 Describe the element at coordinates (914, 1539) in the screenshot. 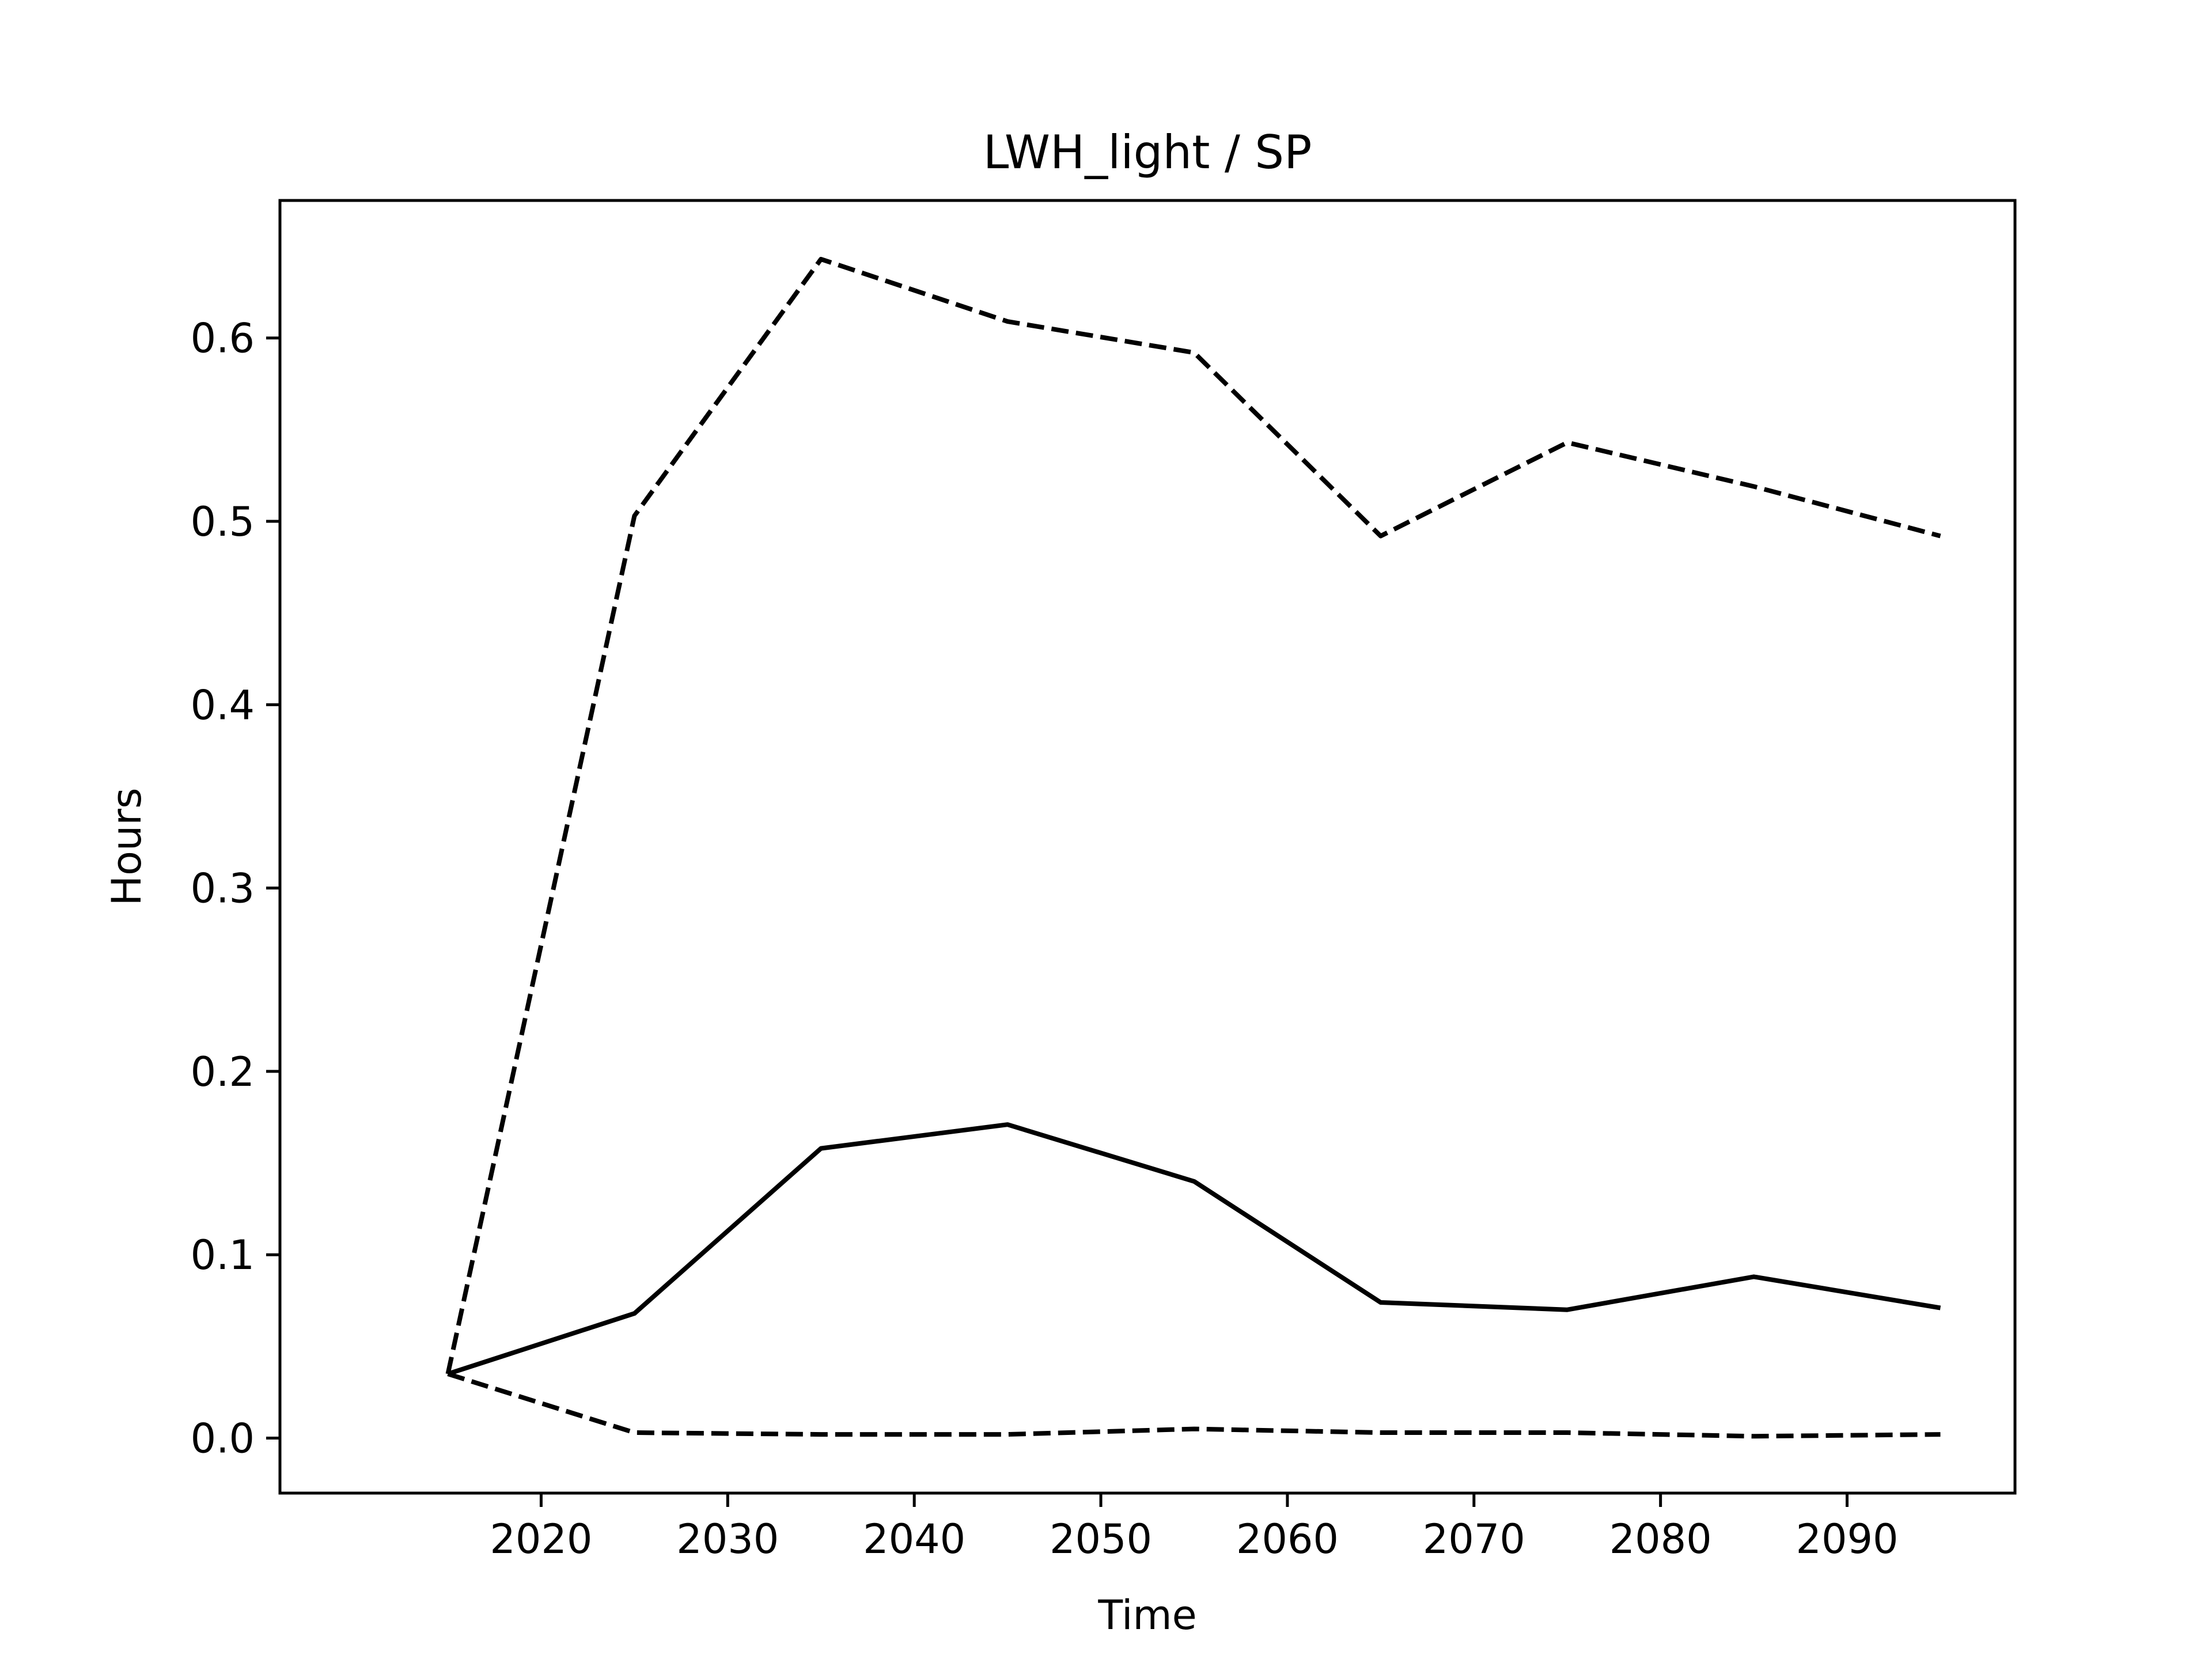

I see `x-tick-label: 2040` at that location.